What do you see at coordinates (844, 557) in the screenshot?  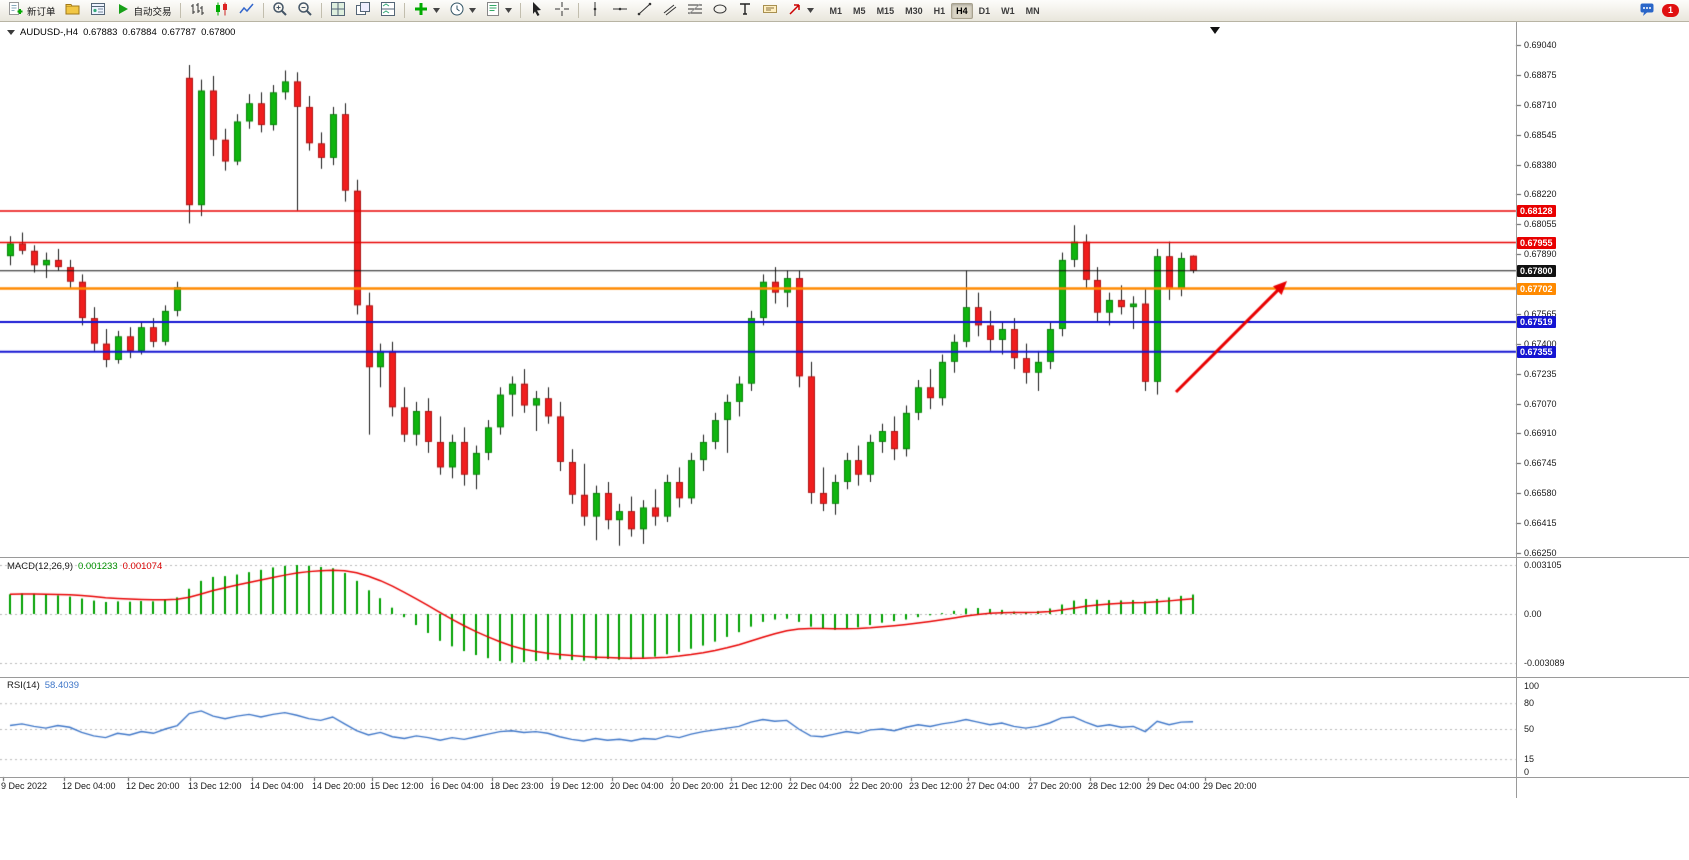 I see `panel-separator-main-macd` at bounding box center [844, 557].